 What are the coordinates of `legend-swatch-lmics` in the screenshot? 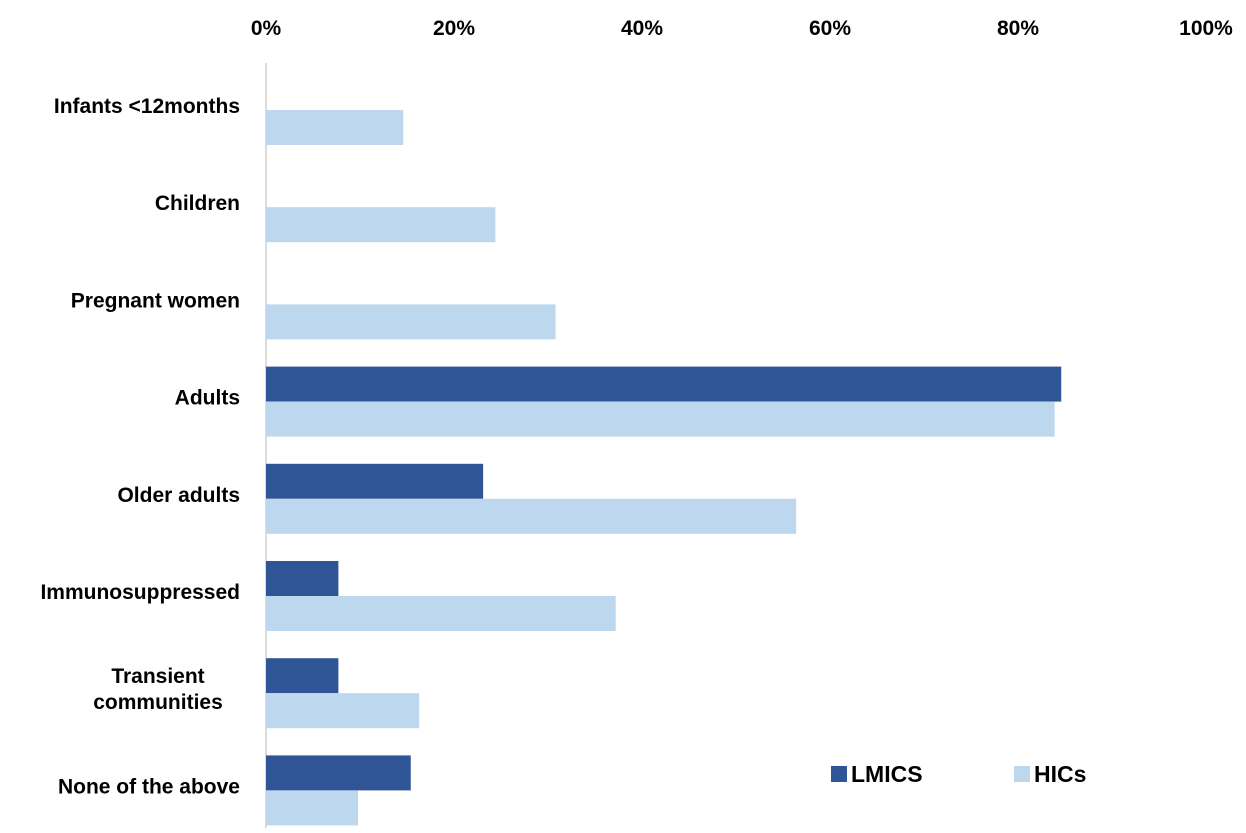 It's located at (839, 774).